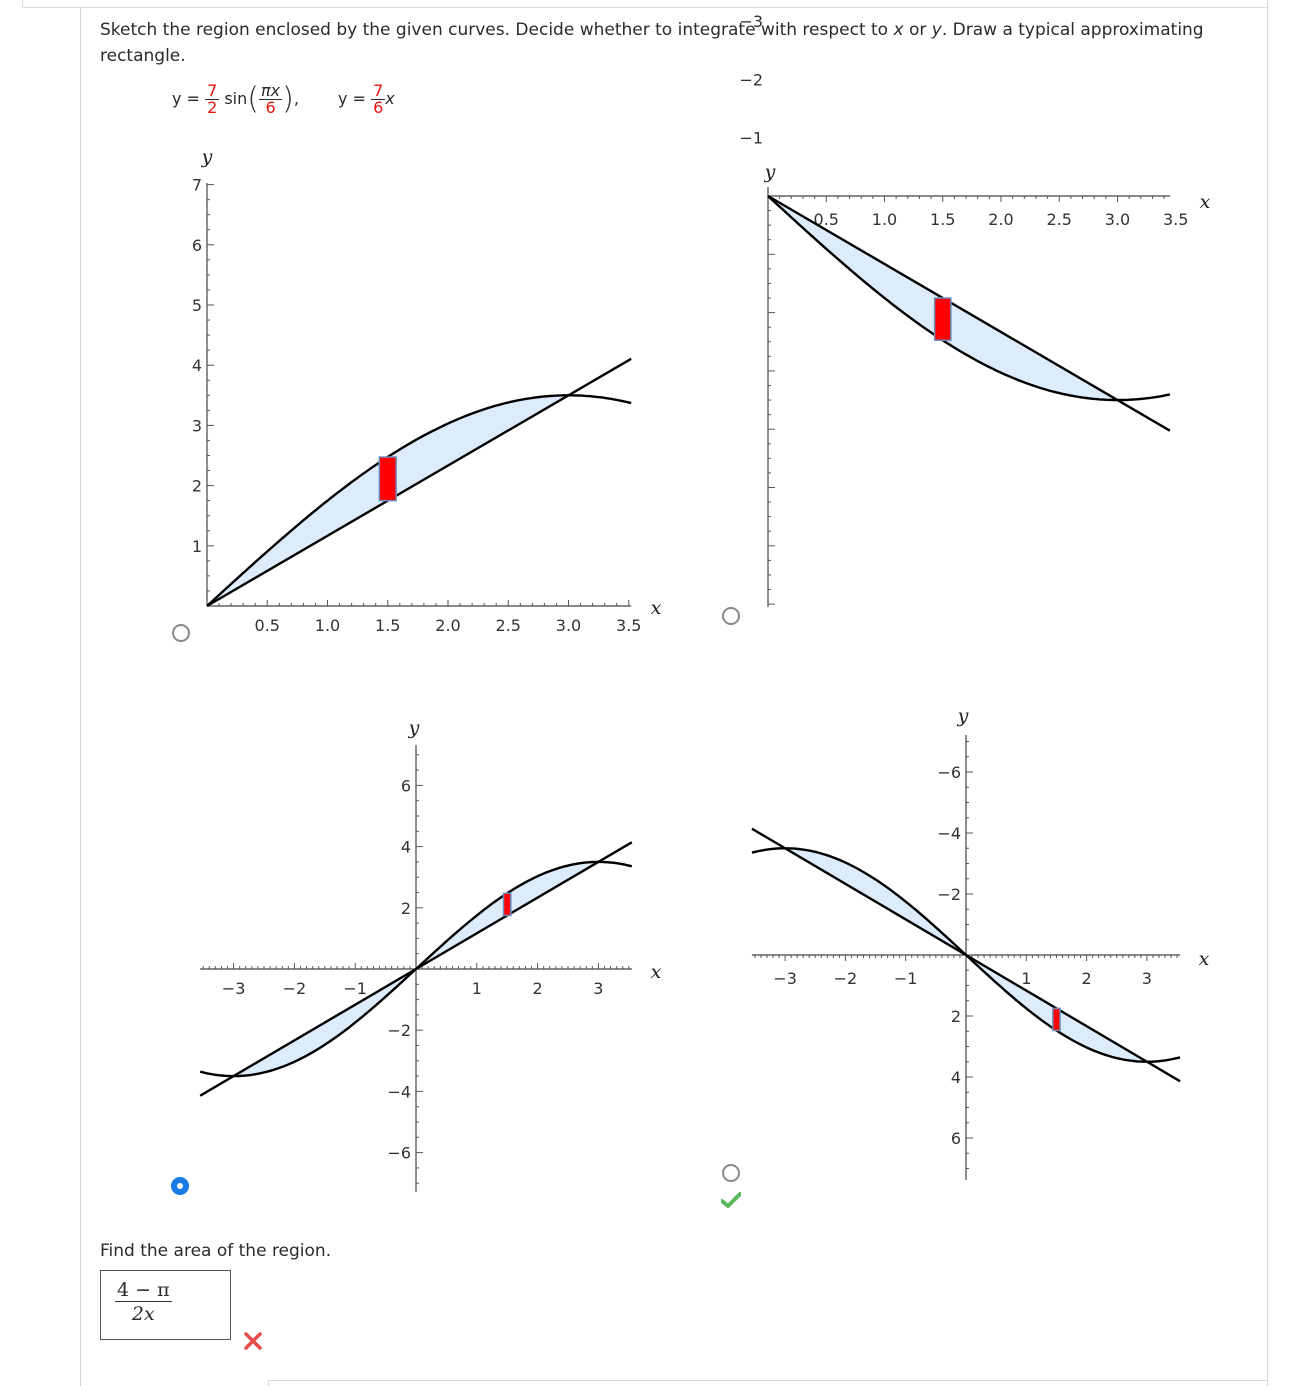 The height and width of the screenshot is (1386, 1290). What do you see at coordinates (212, 90) in the screenshot?
I see `eq1-coef-num: 7` at bounding box center [212, 90].